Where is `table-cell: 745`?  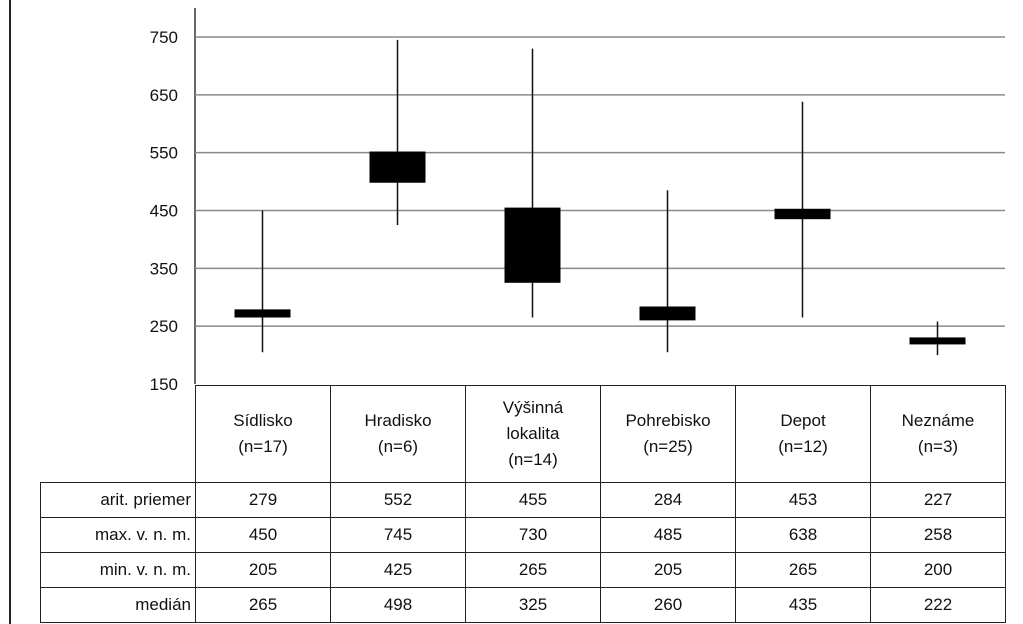
table-cell: 745 is located at coordinates (398, 535).